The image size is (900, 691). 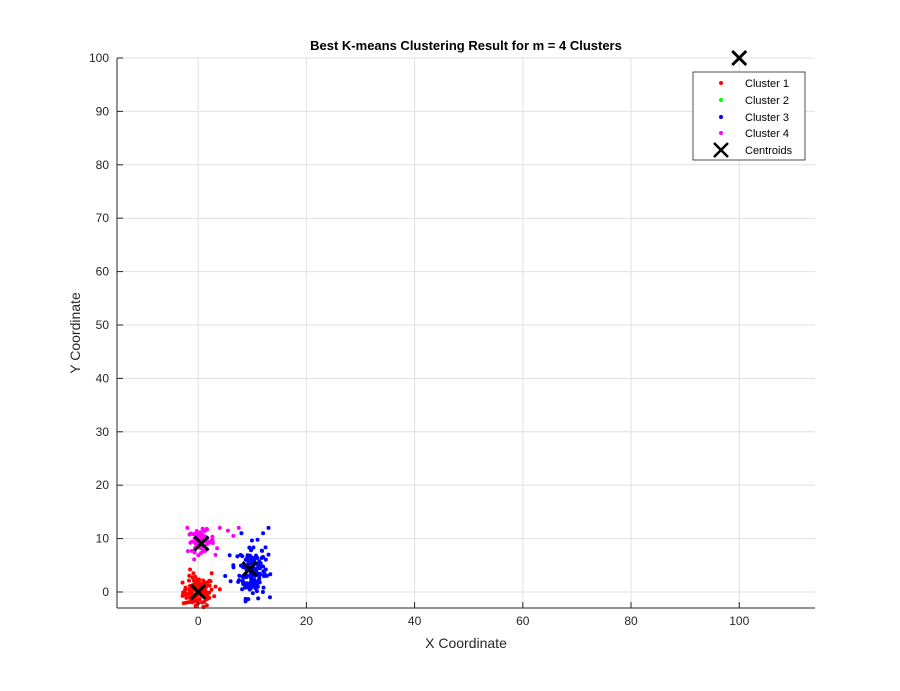 What do you see at coordinates (103, 539) in the screenshot?
I see `y-tick-label: 10` at bounding box center [103, 539].